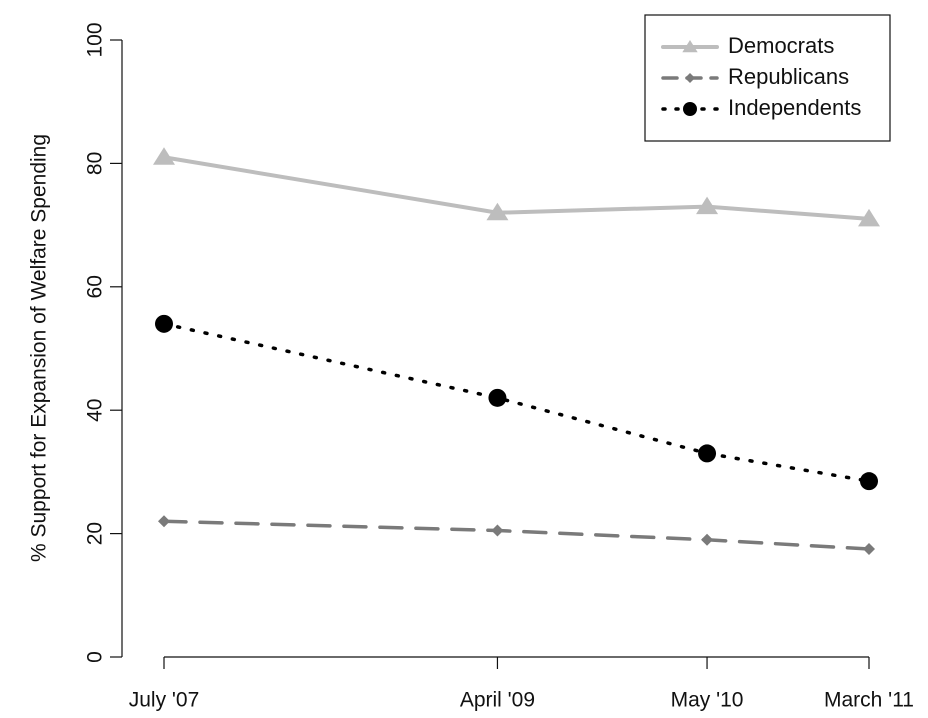 The width and height of the screenshot is (928, 718). Describe the element at coordinates (781, 45) in the screenshot. I see `legend-label-democrats: Democrats` at that location.